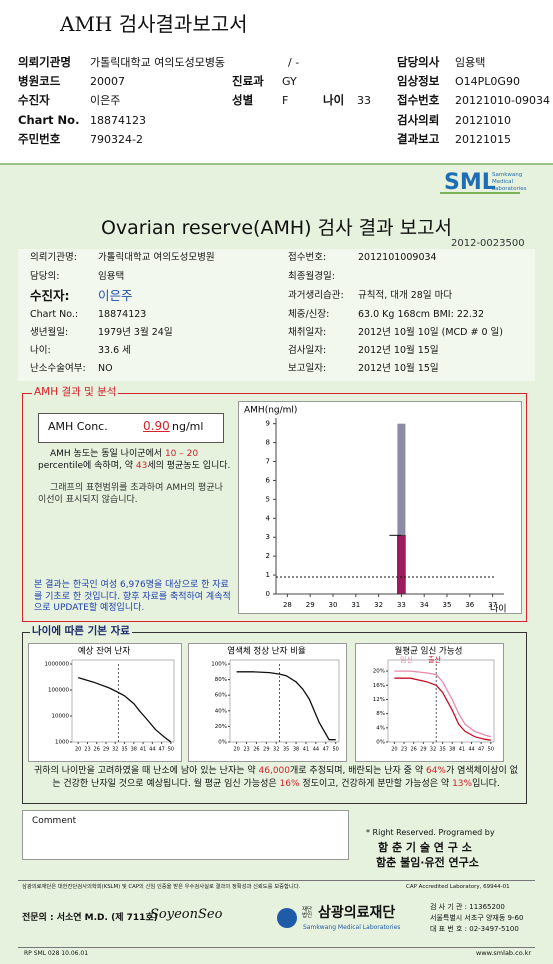 This screenshot has height=964, width=553. Describe the element at coordinates (90, 918) in the screenshot. I see `specialist: 전문의 : 서소연 M.D. (제 711호)` at that location.